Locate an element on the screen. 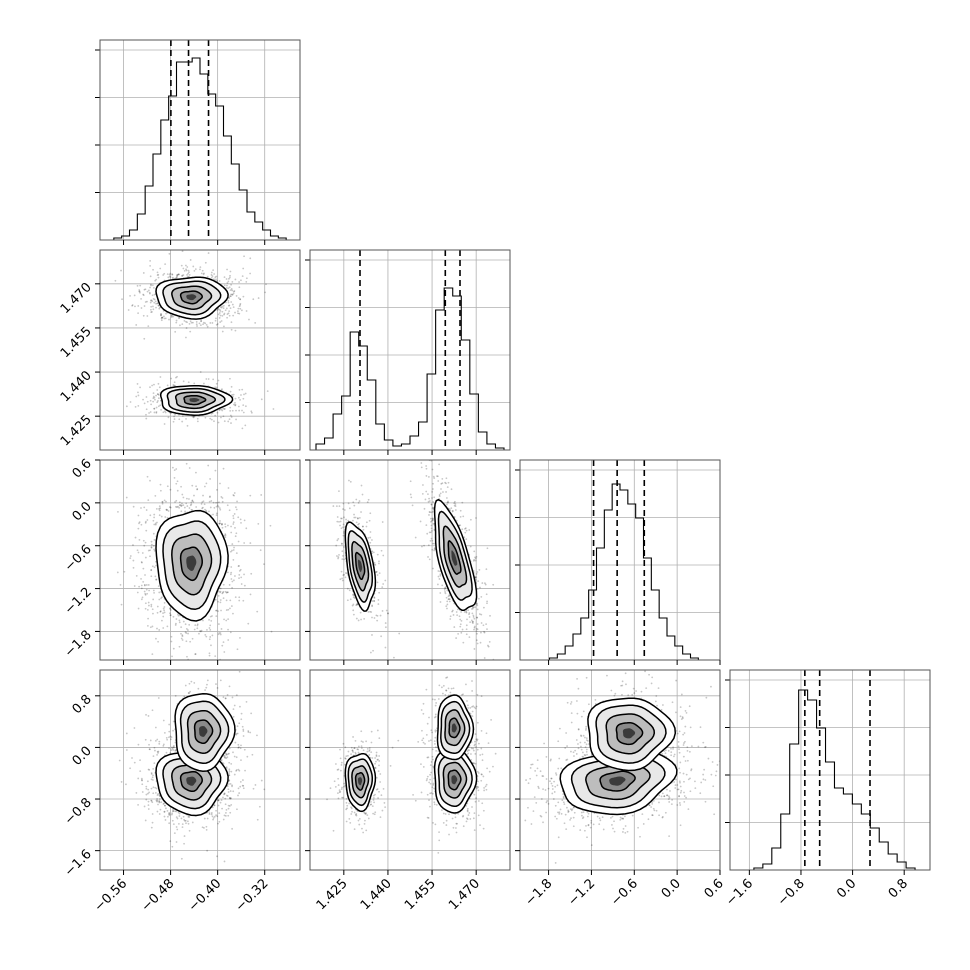  density-fill is located at coordinates (194, 400).